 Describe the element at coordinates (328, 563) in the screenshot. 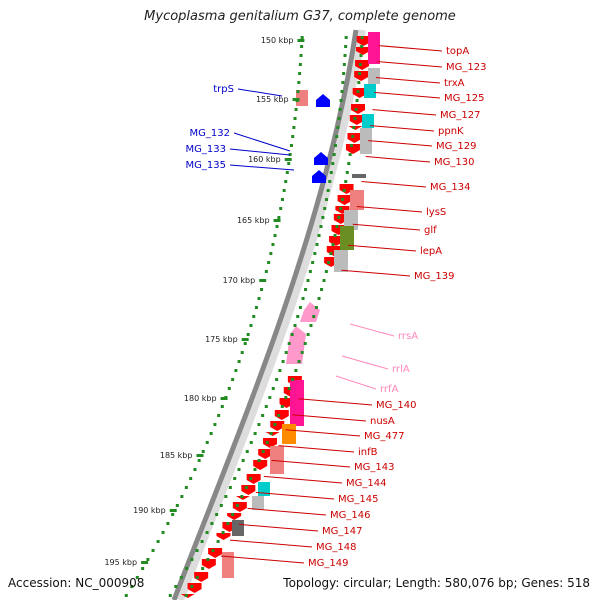

I see `forward-gene-label: MG_149` at that location.